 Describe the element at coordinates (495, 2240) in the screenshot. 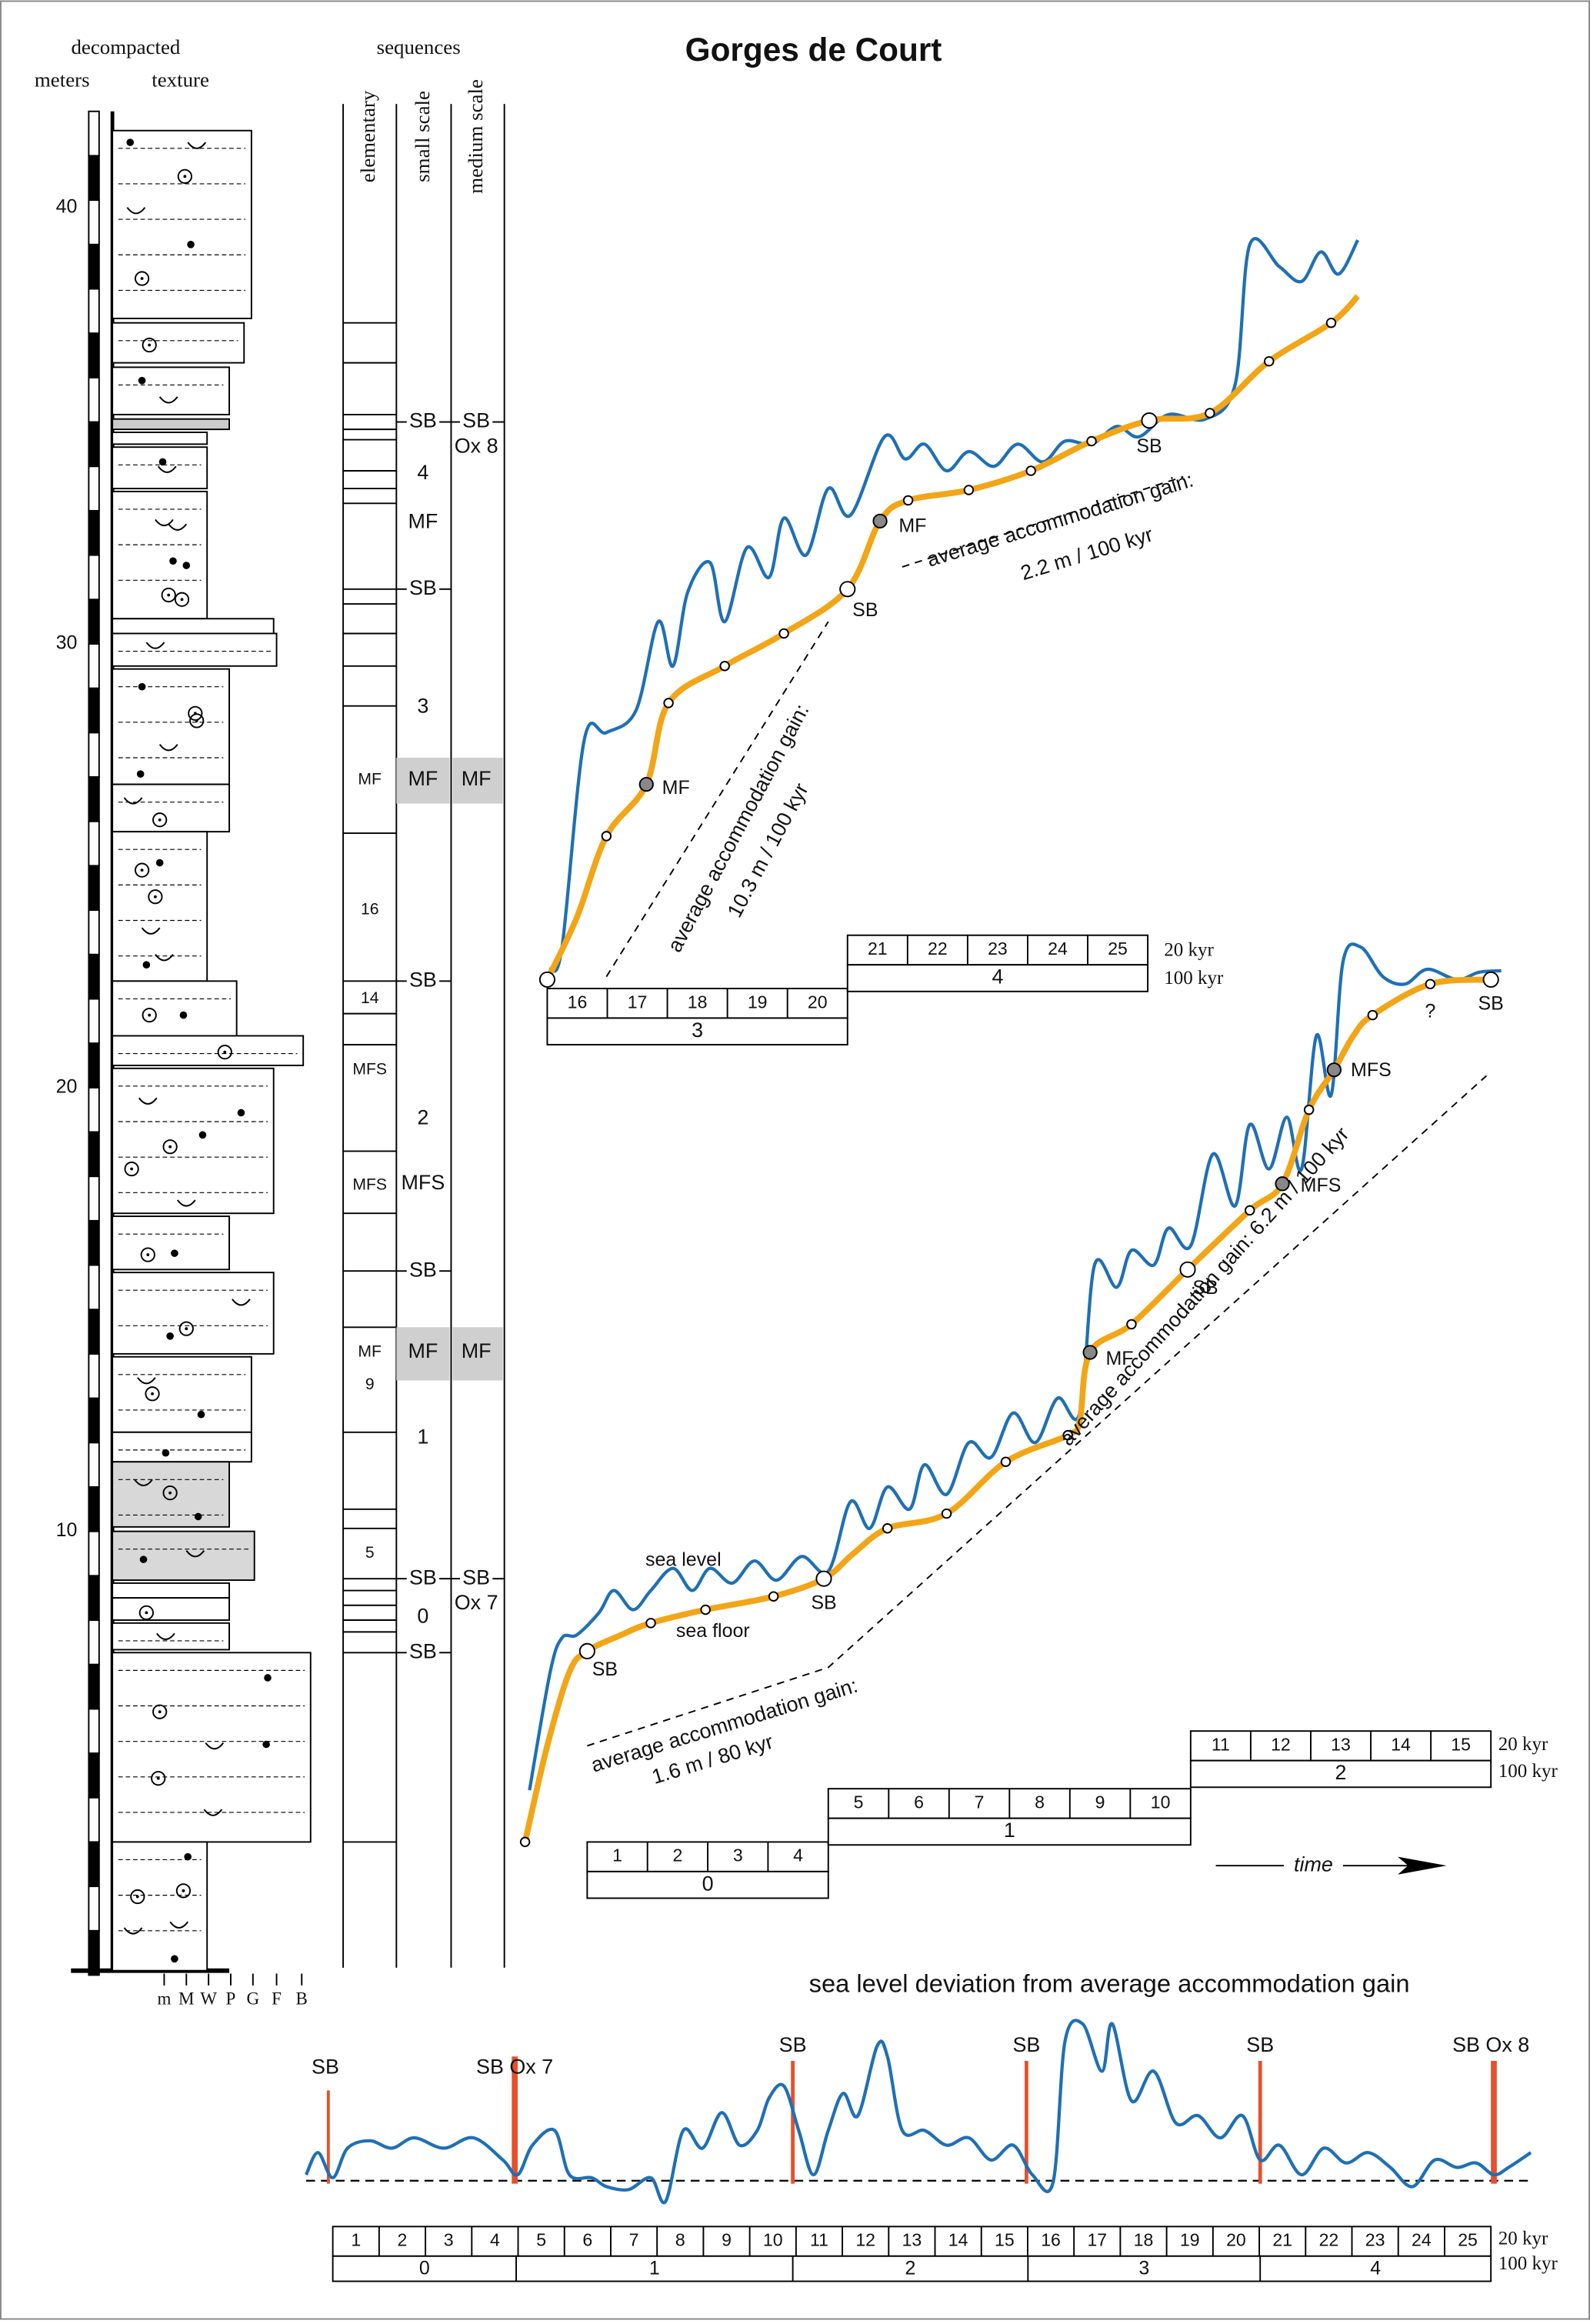

I see `kyr20-label: 4` at that location.